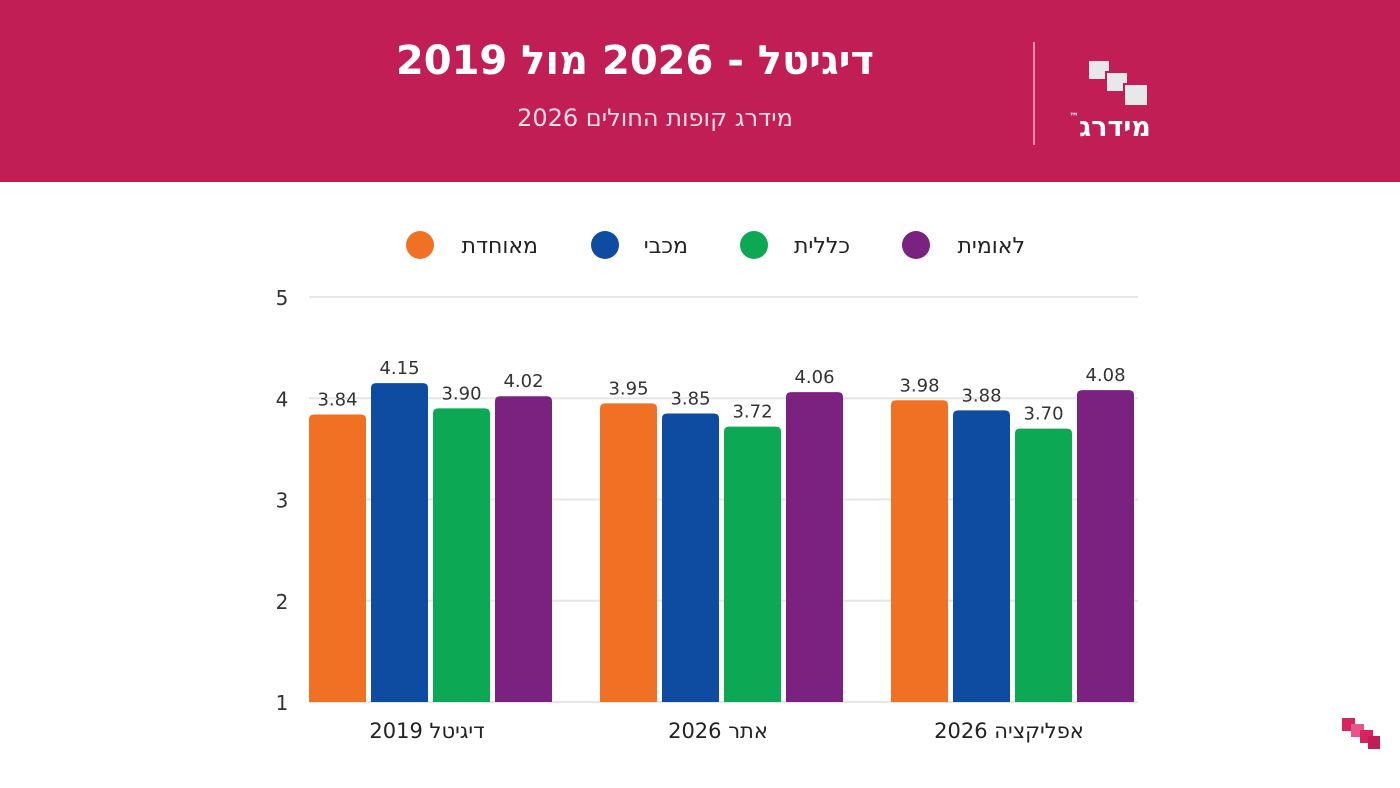  What do you see at coordinates (715, 245) in the screenshot?
I see `legend: מאוחדת מכבי כללית לאומית` at bounding box center [715, 245].